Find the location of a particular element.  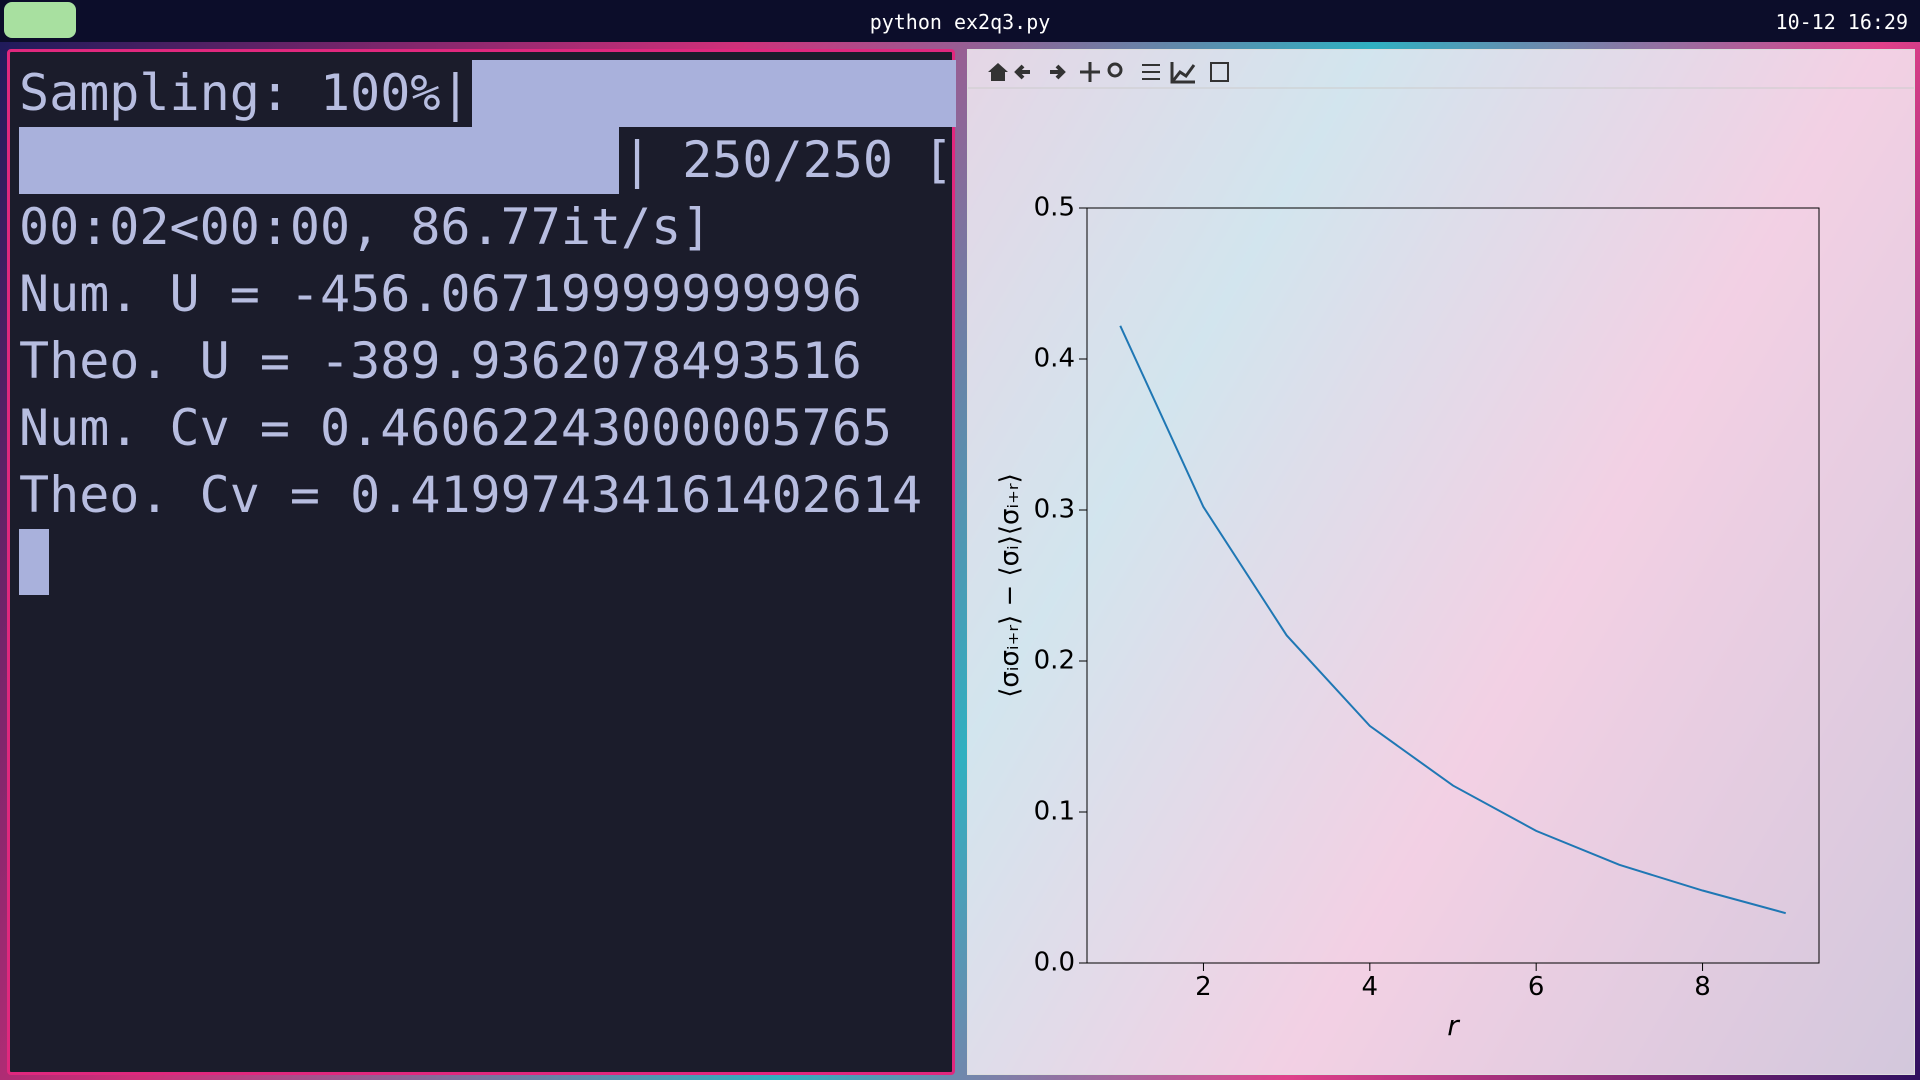

toolbar is located at coordinates (1108, 73).